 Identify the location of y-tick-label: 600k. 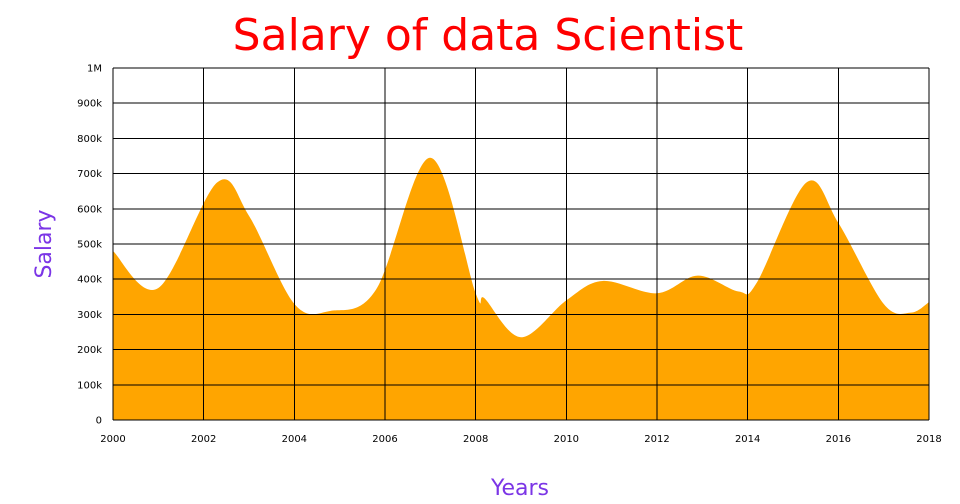
(89, 209).